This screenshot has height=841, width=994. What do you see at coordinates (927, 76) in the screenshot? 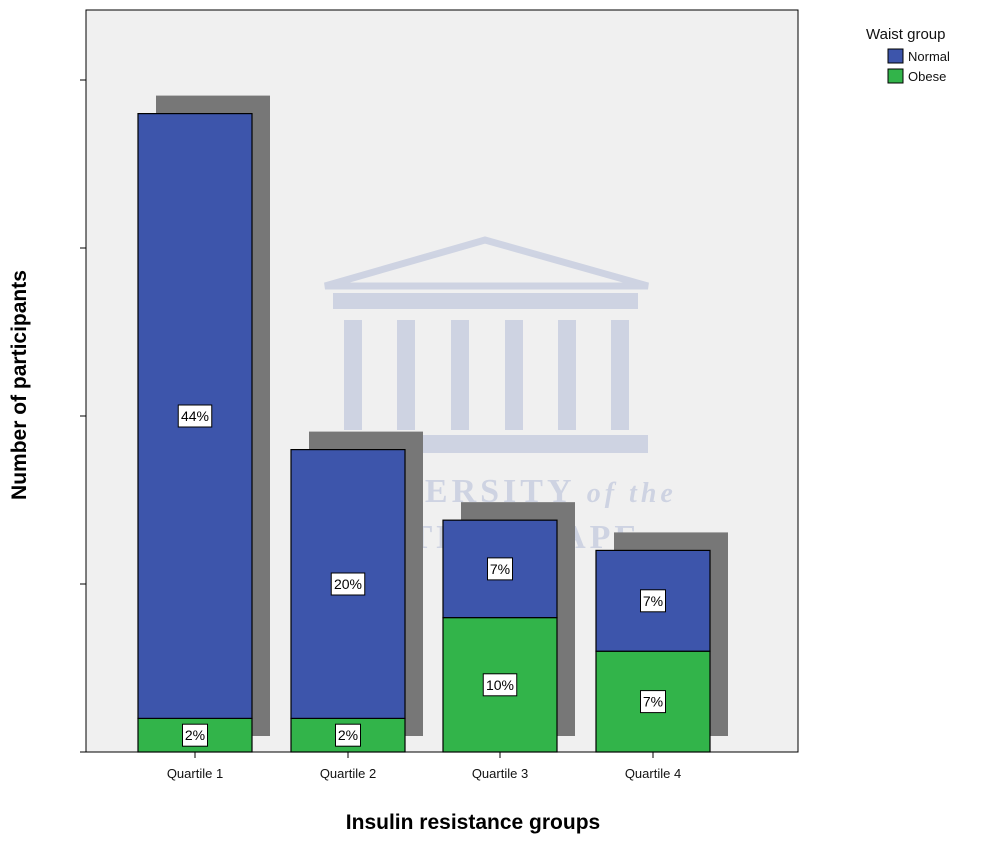
I see `legend-label-obese: Obese` at bounding box center [927, 76].